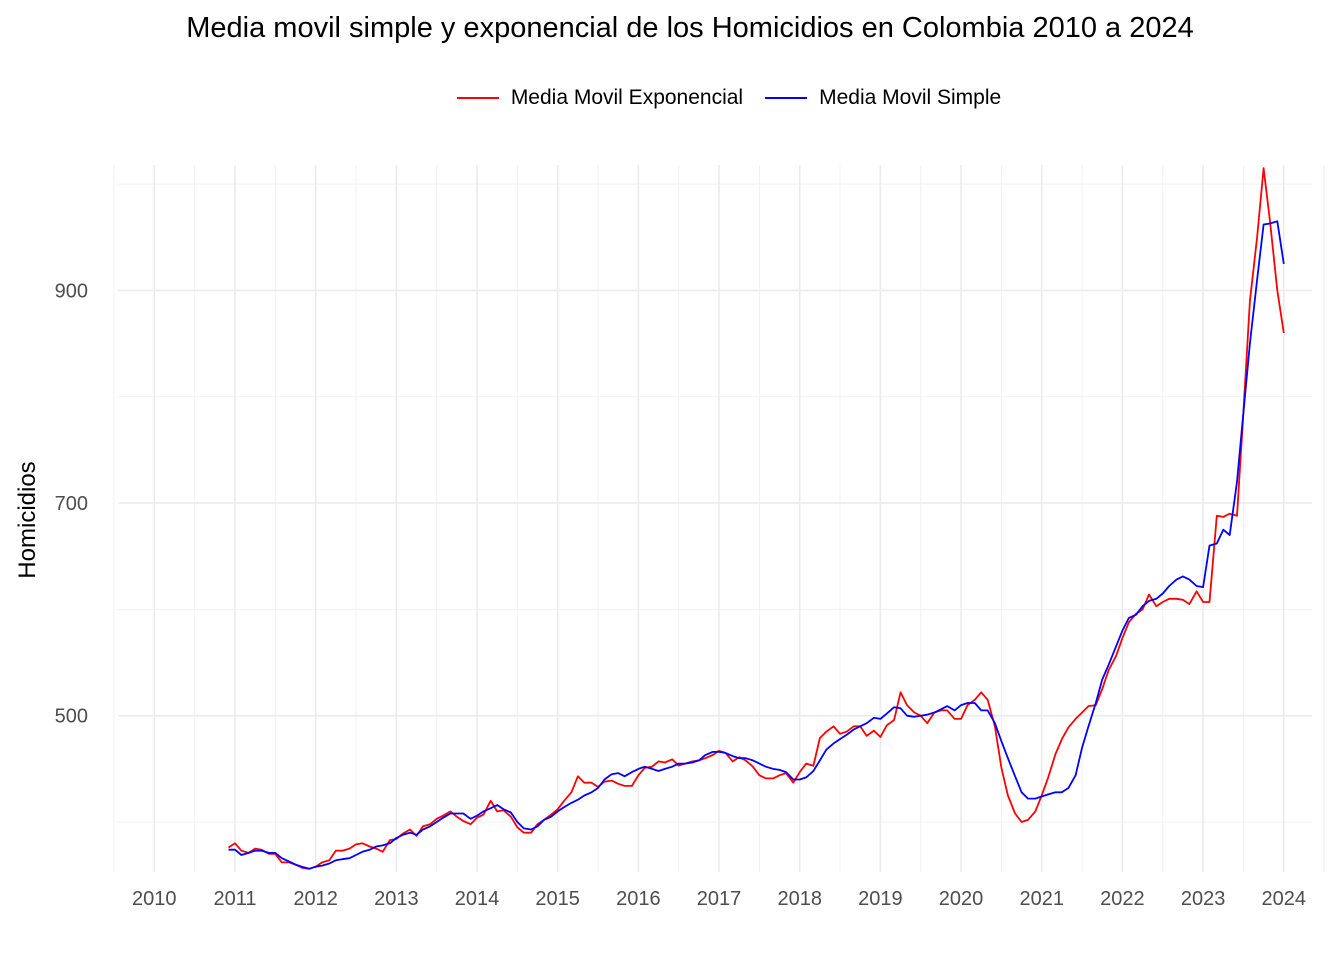 This screenshot has width=1344, height=960. What do you see at coordinates (71, 291) in the screenshot?
I see `y-tick-label: 900` at bounding box center [71, 291].